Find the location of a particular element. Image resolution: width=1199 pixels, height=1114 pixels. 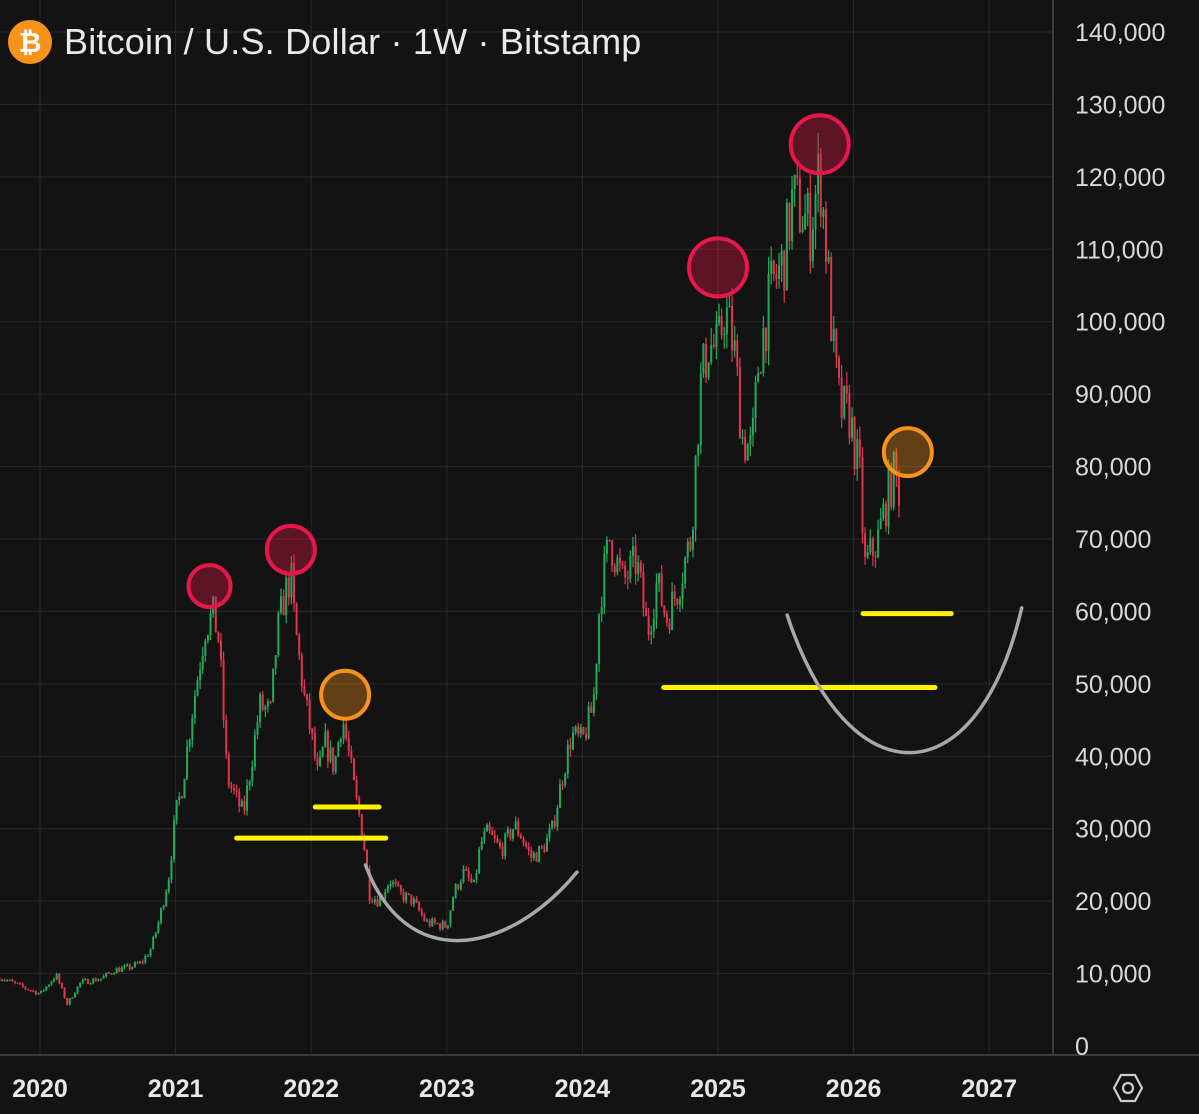

price-tick-label: 110,000 is located at coordinates (1119, 250).